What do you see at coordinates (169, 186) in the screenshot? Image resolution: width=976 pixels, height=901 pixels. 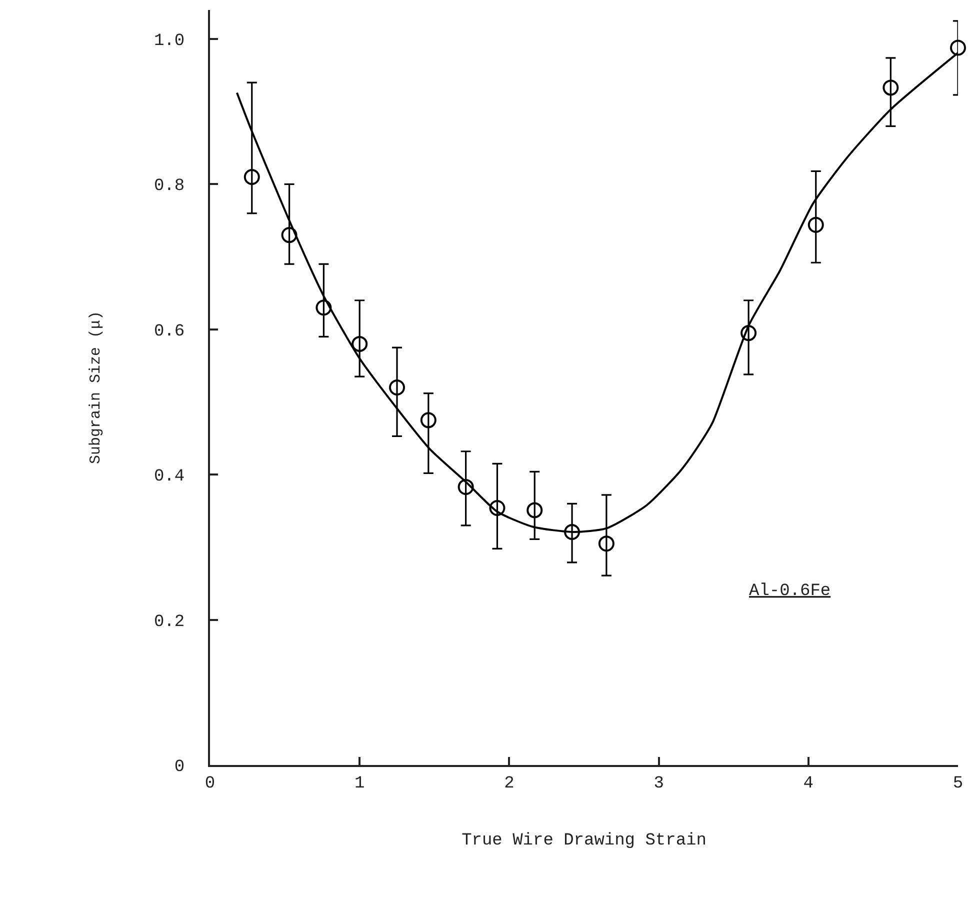 I see `y-tick-label: 0.8` at bounding box center [169, 186].